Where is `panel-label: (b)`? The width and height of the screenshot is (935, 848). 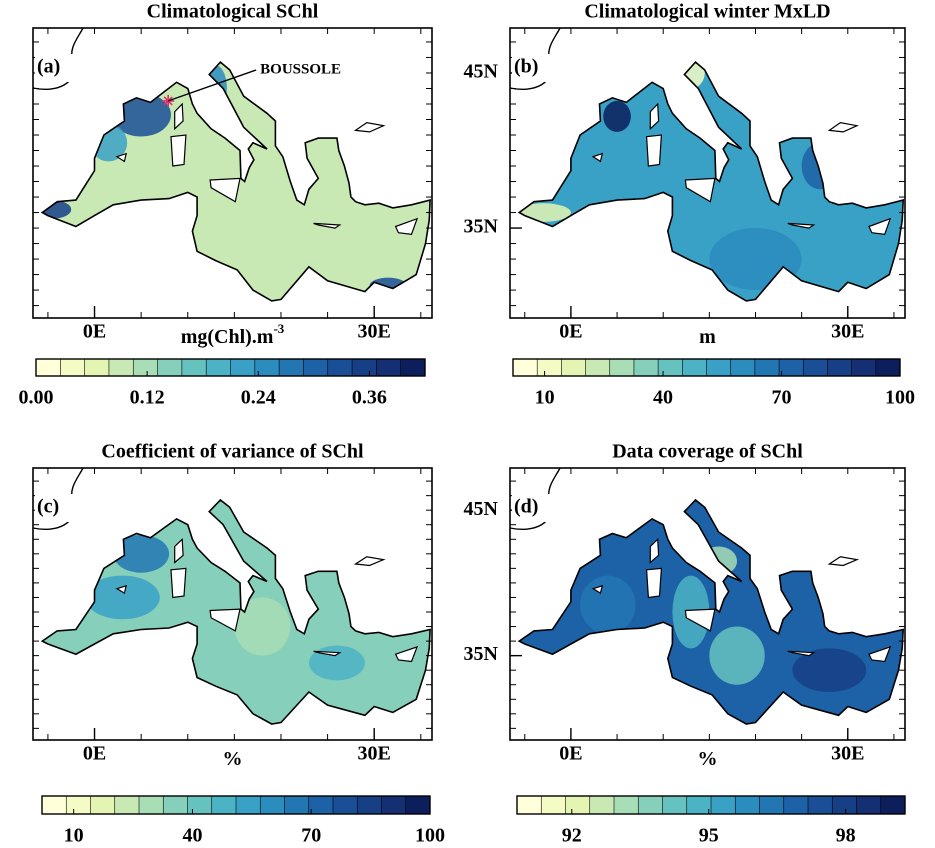 panel-label: (b) is located at coordinates (526, 67).